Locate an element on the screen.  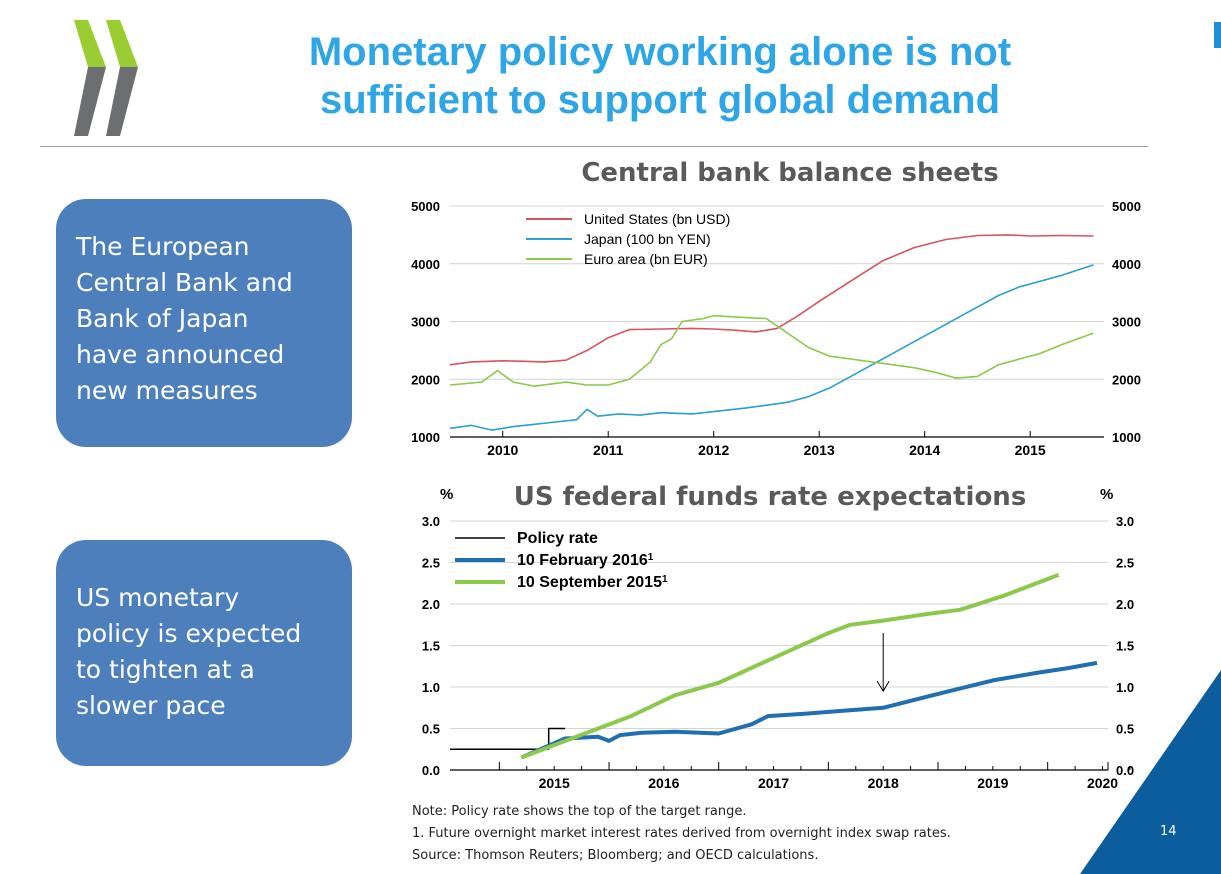
y-tick-label-right: 2.0 is located at coordinates (1125, 604).